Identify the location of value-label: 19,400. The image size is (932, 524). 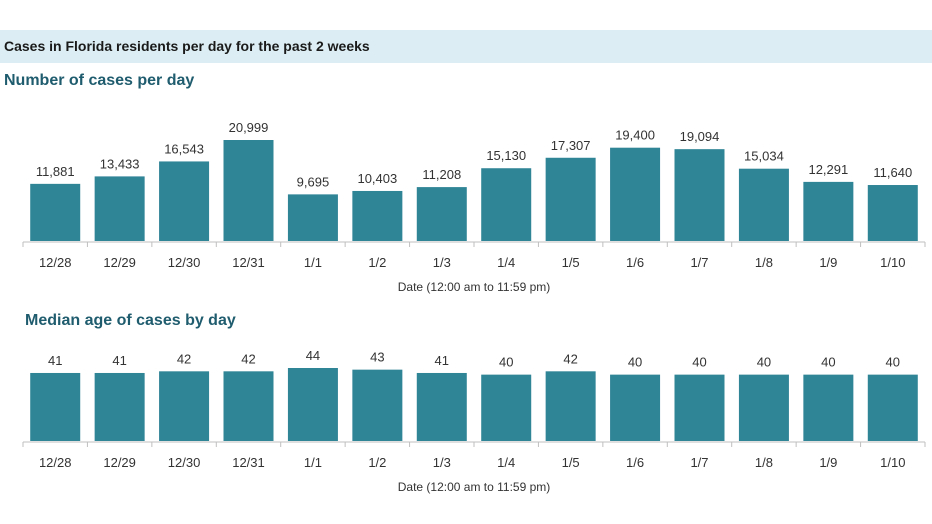
(635, 135).